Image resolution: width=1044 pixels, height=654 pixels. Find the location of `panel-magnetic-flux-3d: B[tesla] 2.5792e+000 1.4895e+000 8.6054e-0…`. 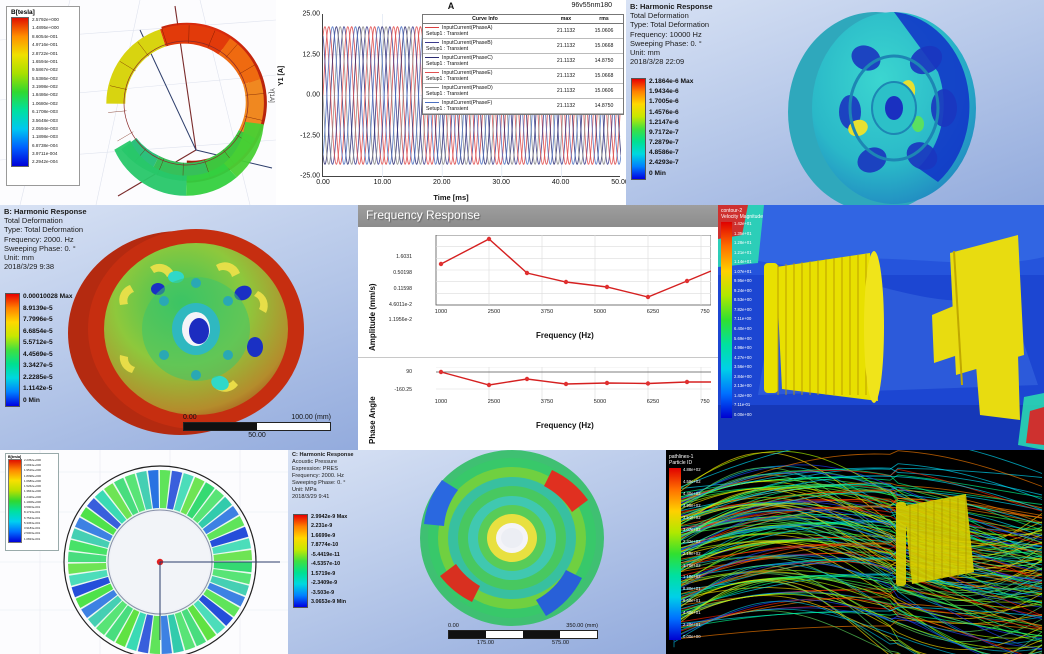

panel-magnetic-flux-3d: B[tesla] 2.5792e+000 1.4895e+000 8.6054e-0… is located at coordinates (138, 102).